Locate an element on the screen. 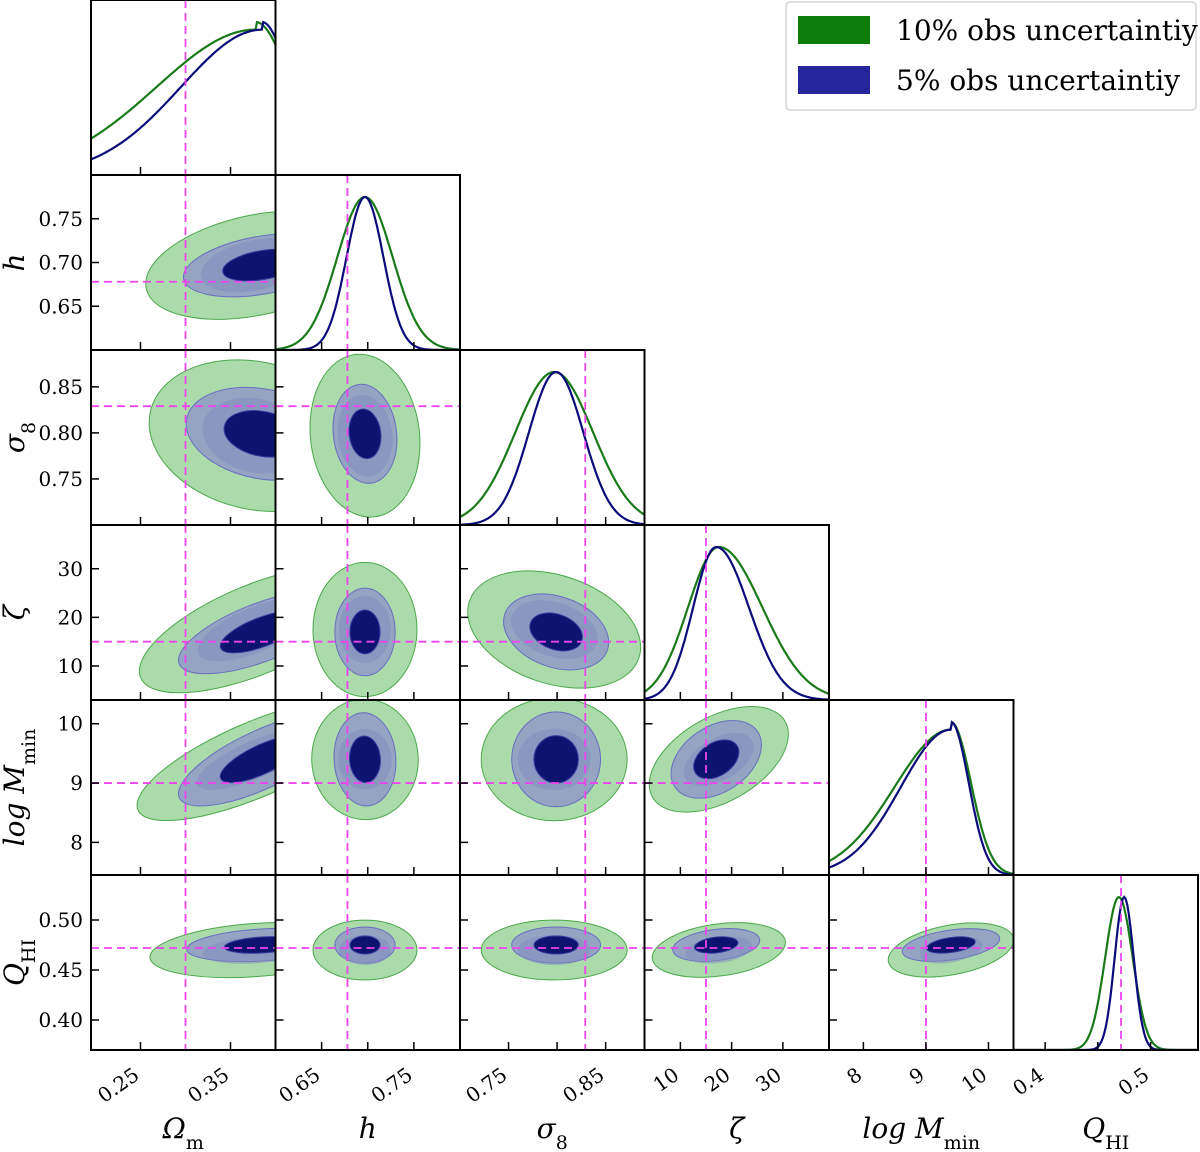 This screenshot has width=1200, height=1152. x-axis-label-Om: Ωm is located at coordinates (183, 1132).